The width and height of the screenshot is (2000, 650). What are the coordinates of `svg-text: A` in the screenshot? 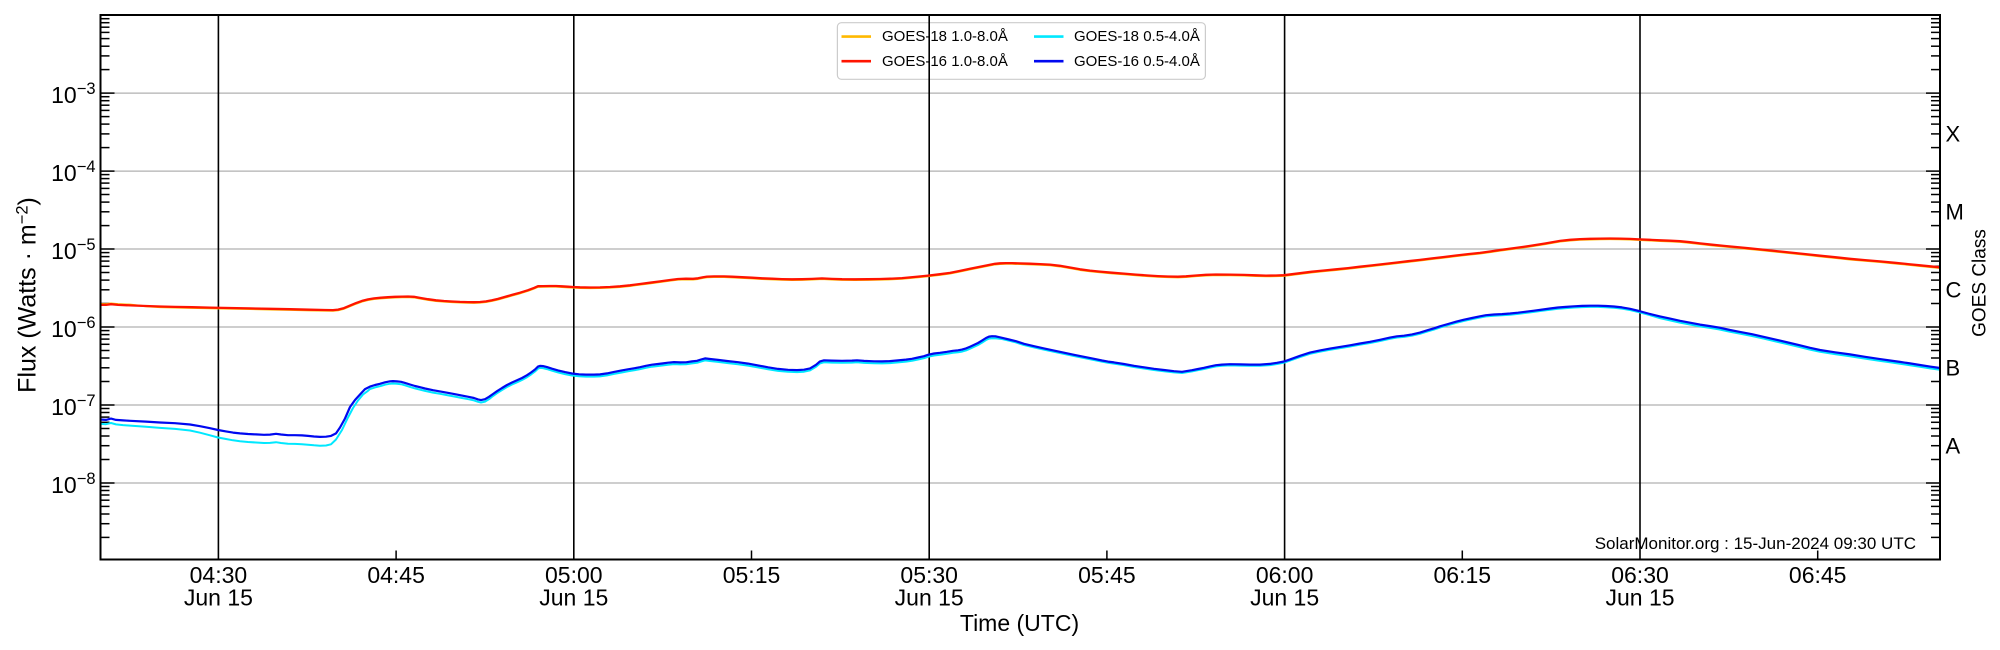 It's located at (1953, 446).